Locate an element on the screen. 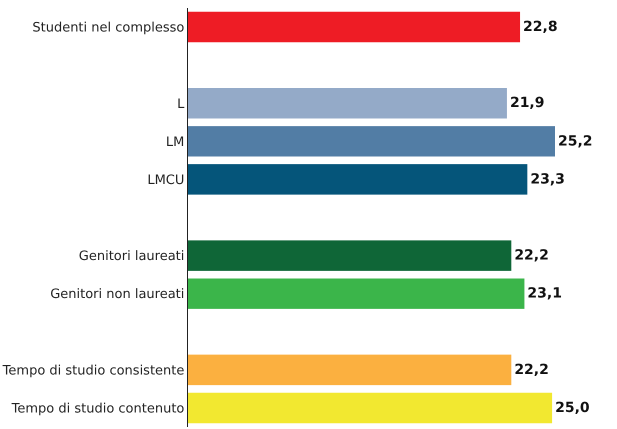  data-label: 23,1 is located at coordinates (544, 294).